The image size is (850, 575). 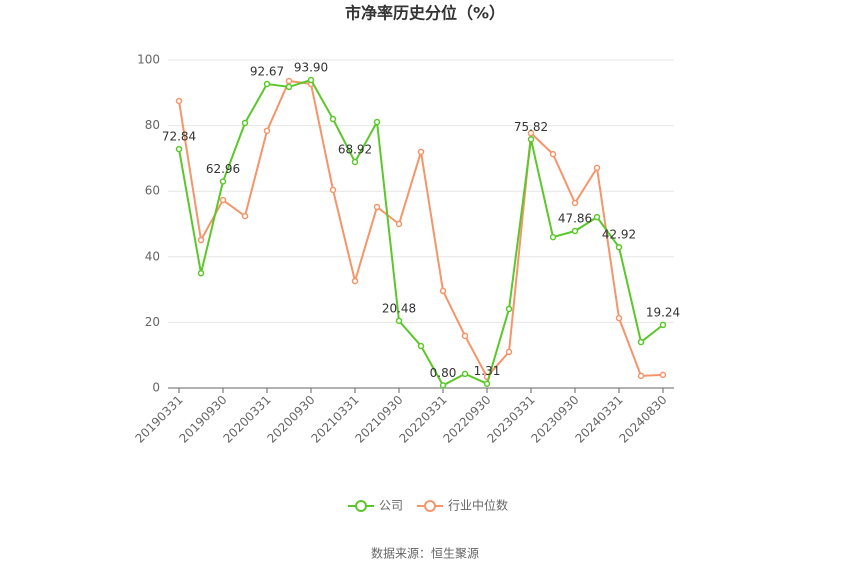 I want to click on data-label: 72.84, so click(x=179, y=137).